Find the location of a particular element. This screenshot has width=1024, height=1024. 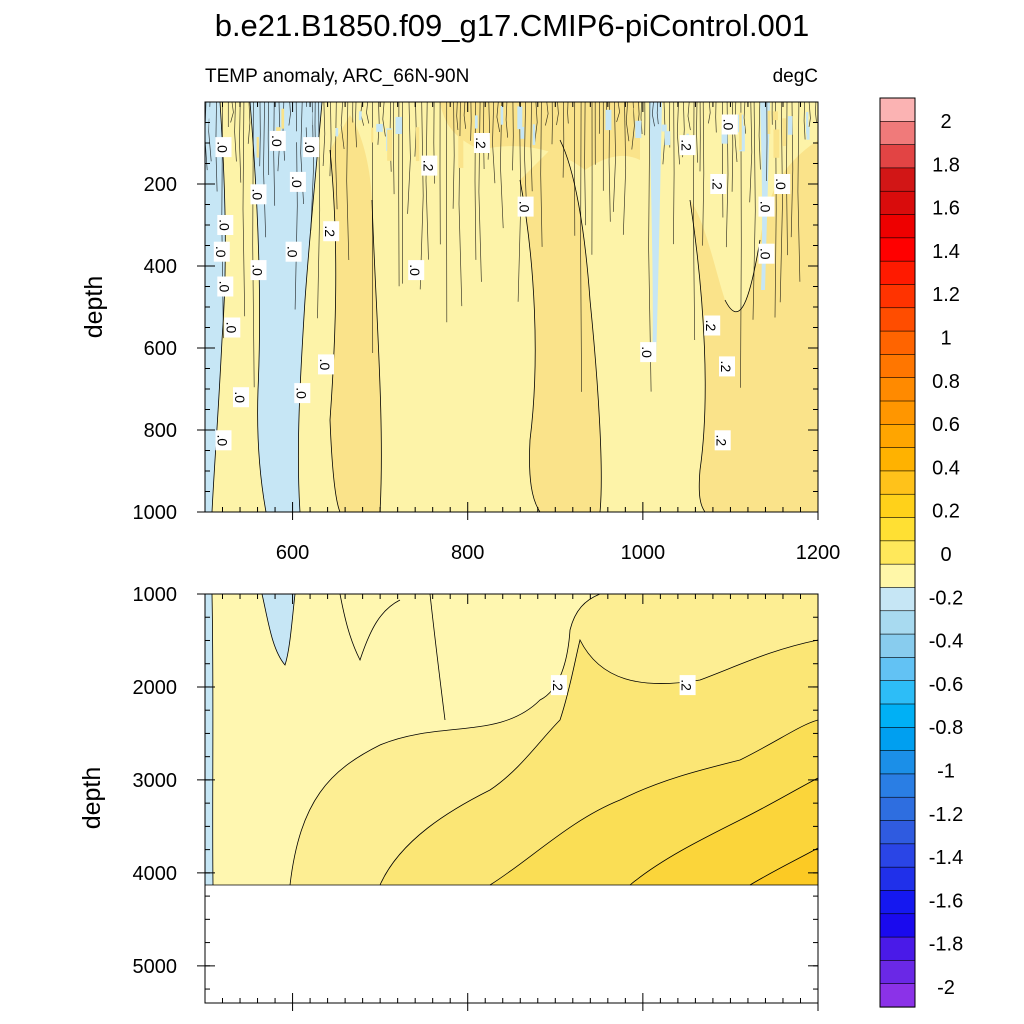

subtitle-right: degC is located at coordinates (795, 76).